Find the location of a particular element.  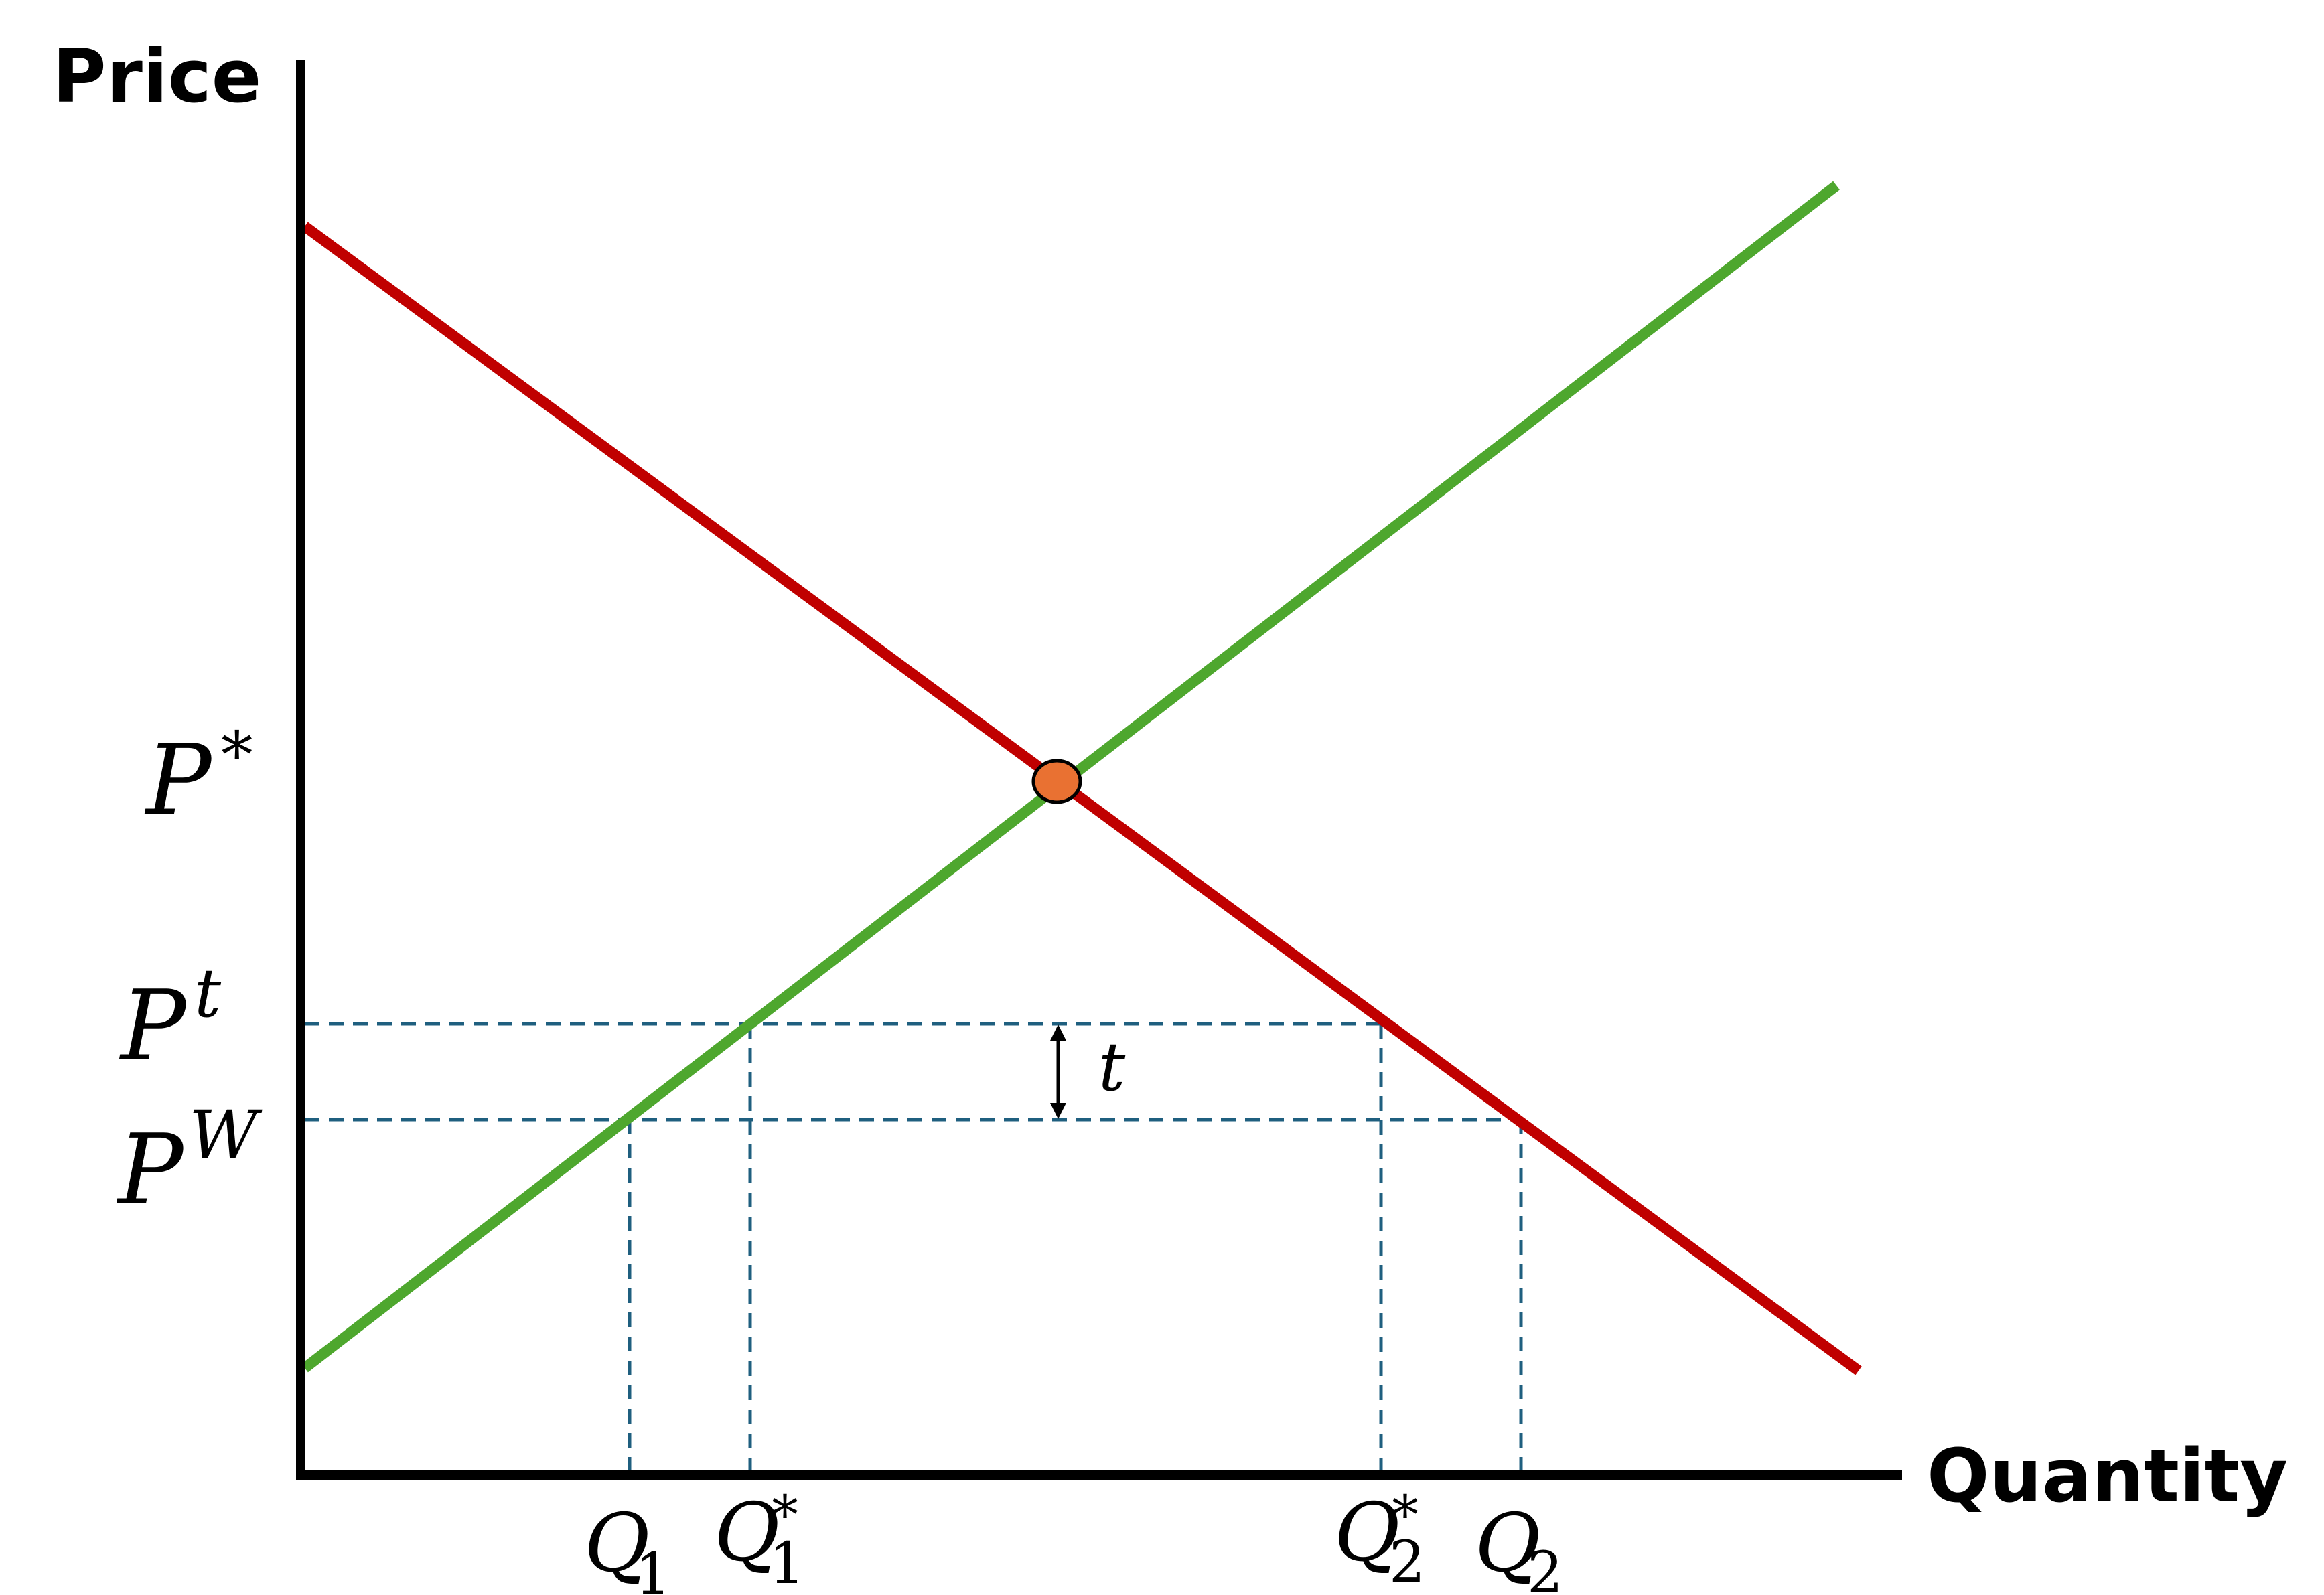

q1-star-label: Q 1 * is located at coordinates (760, 1539).